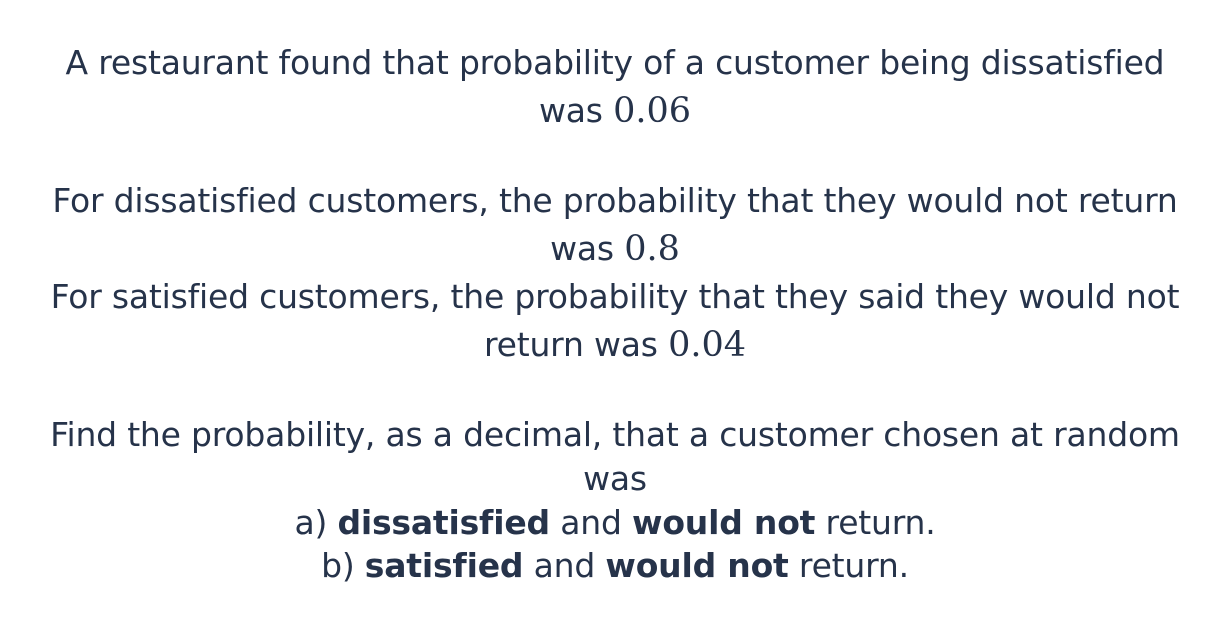  Describe the element at coordinates (311, 522) in the screenshot. I see `part-a-prefix: a)` at that location.